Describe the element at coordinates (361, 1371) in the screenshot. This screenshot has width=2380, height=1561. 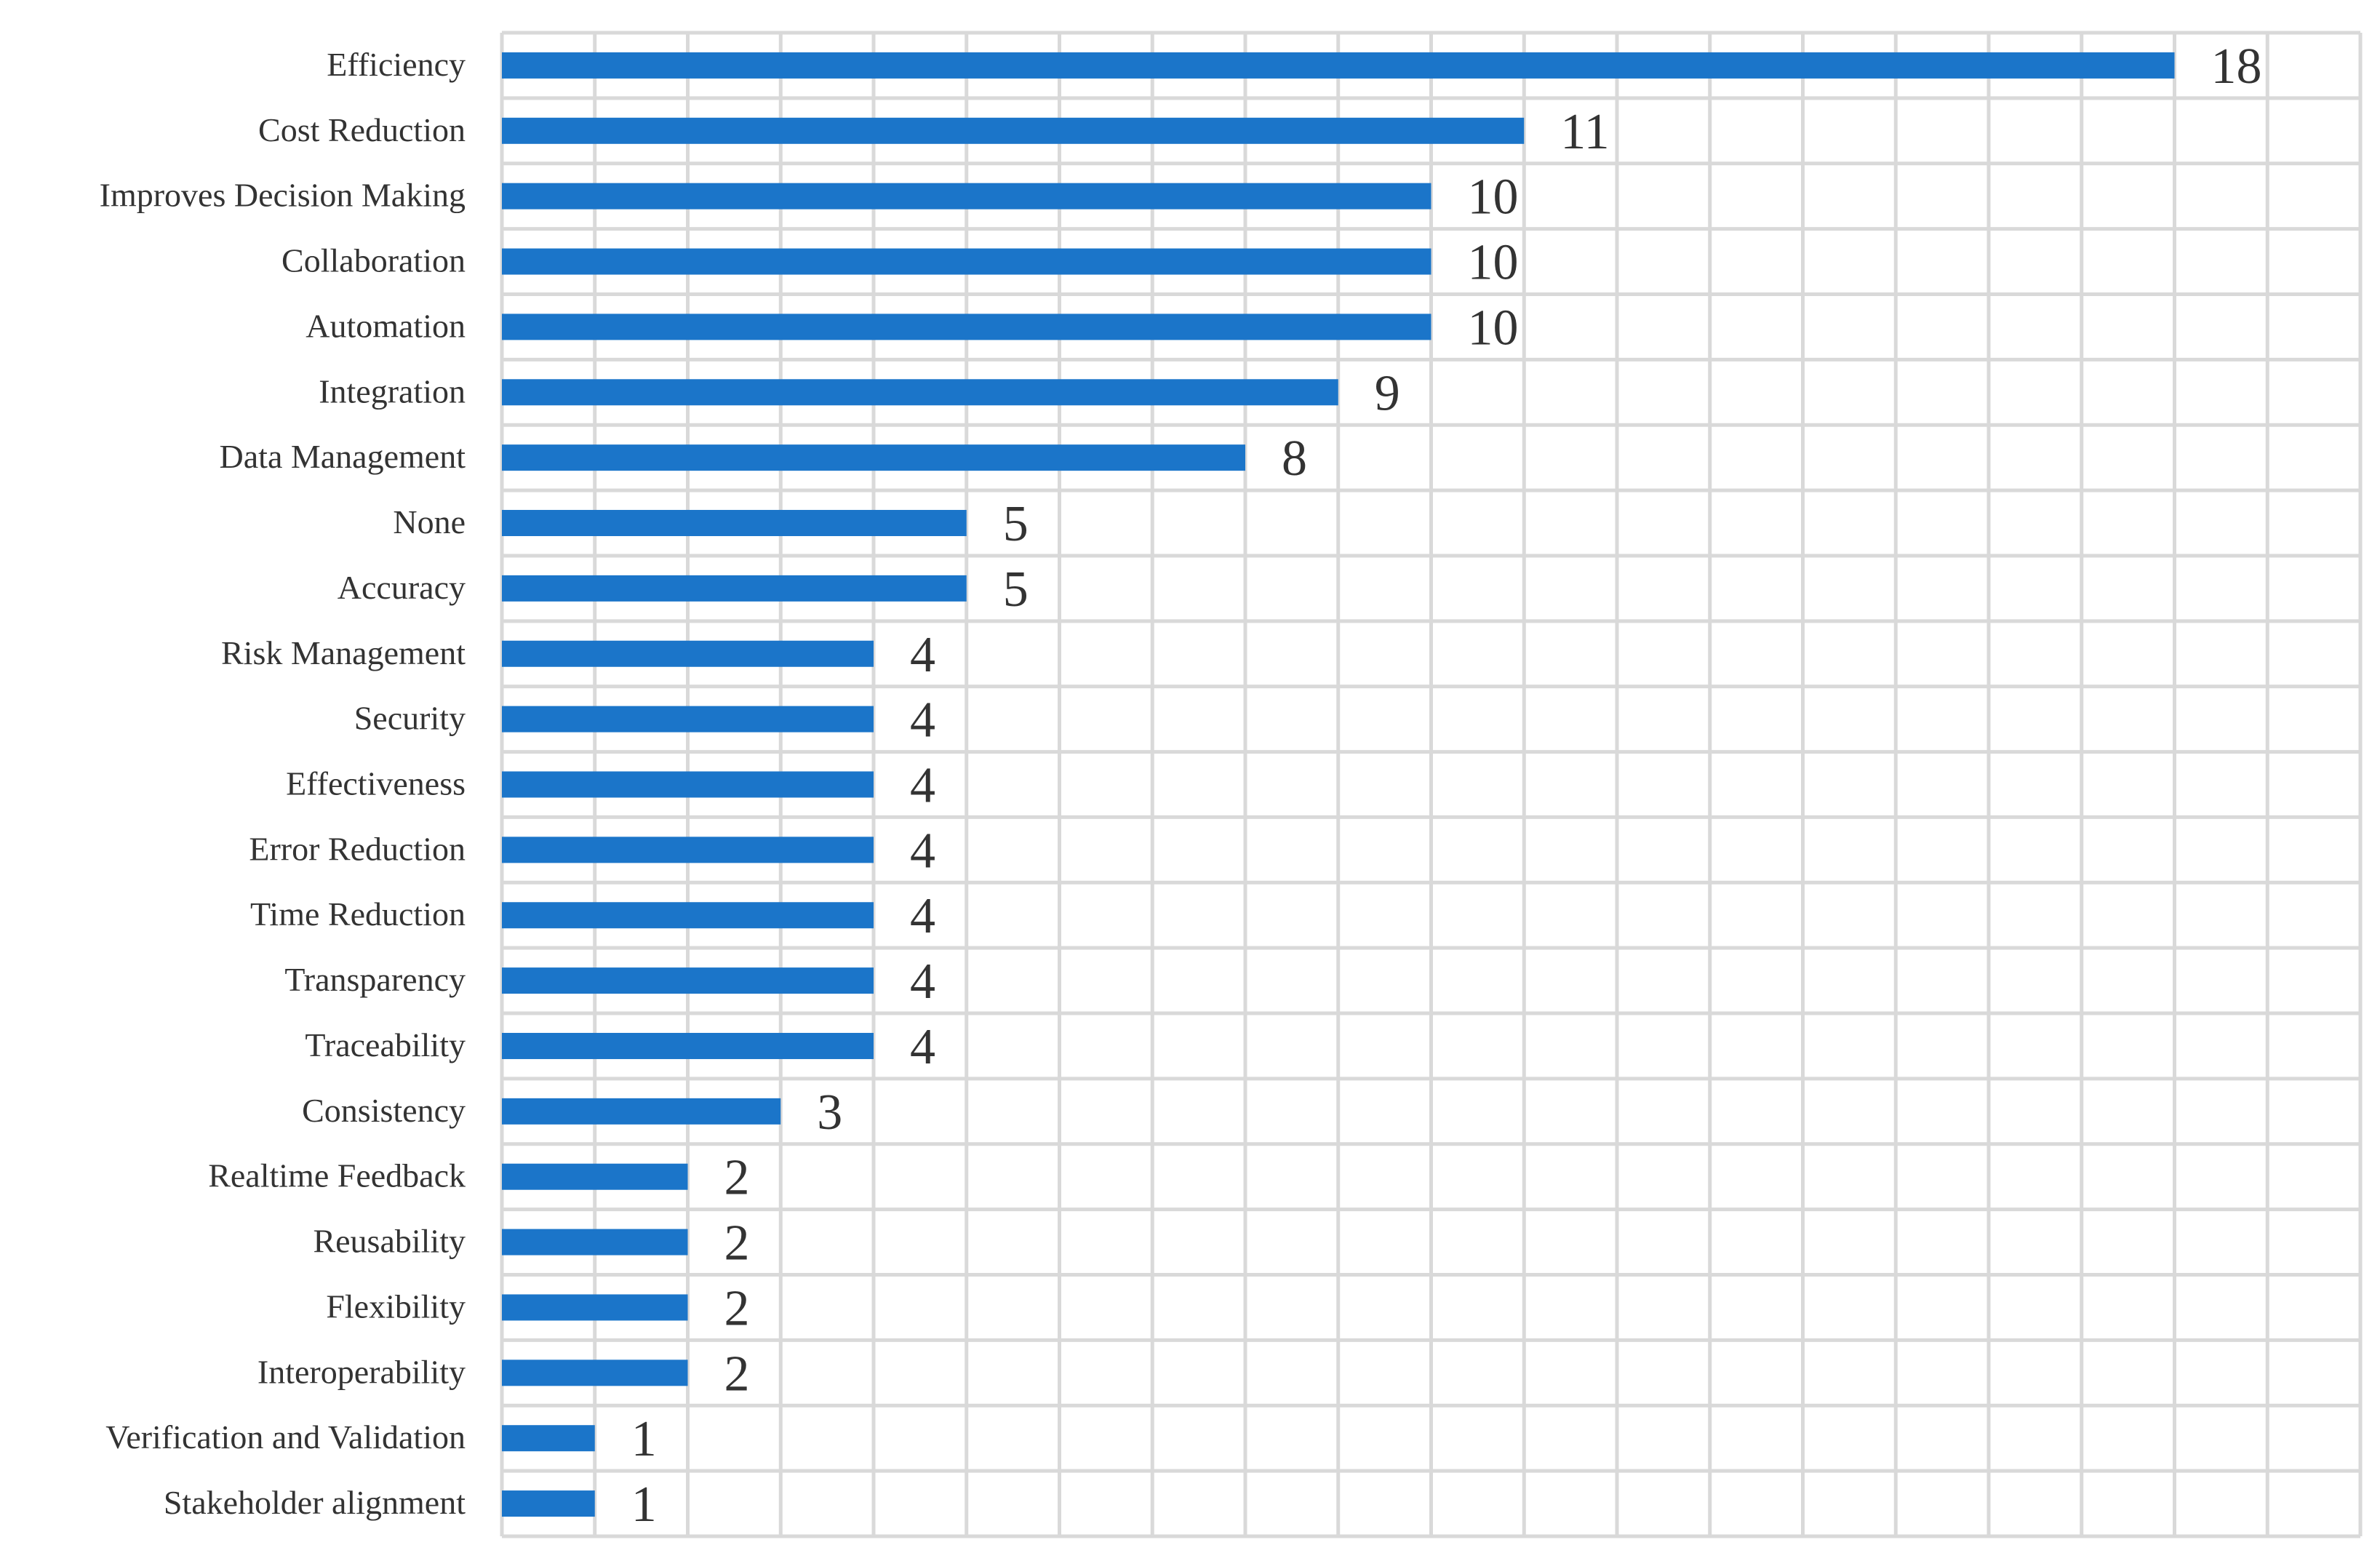
I see `category-label: Interoperability` at that location.